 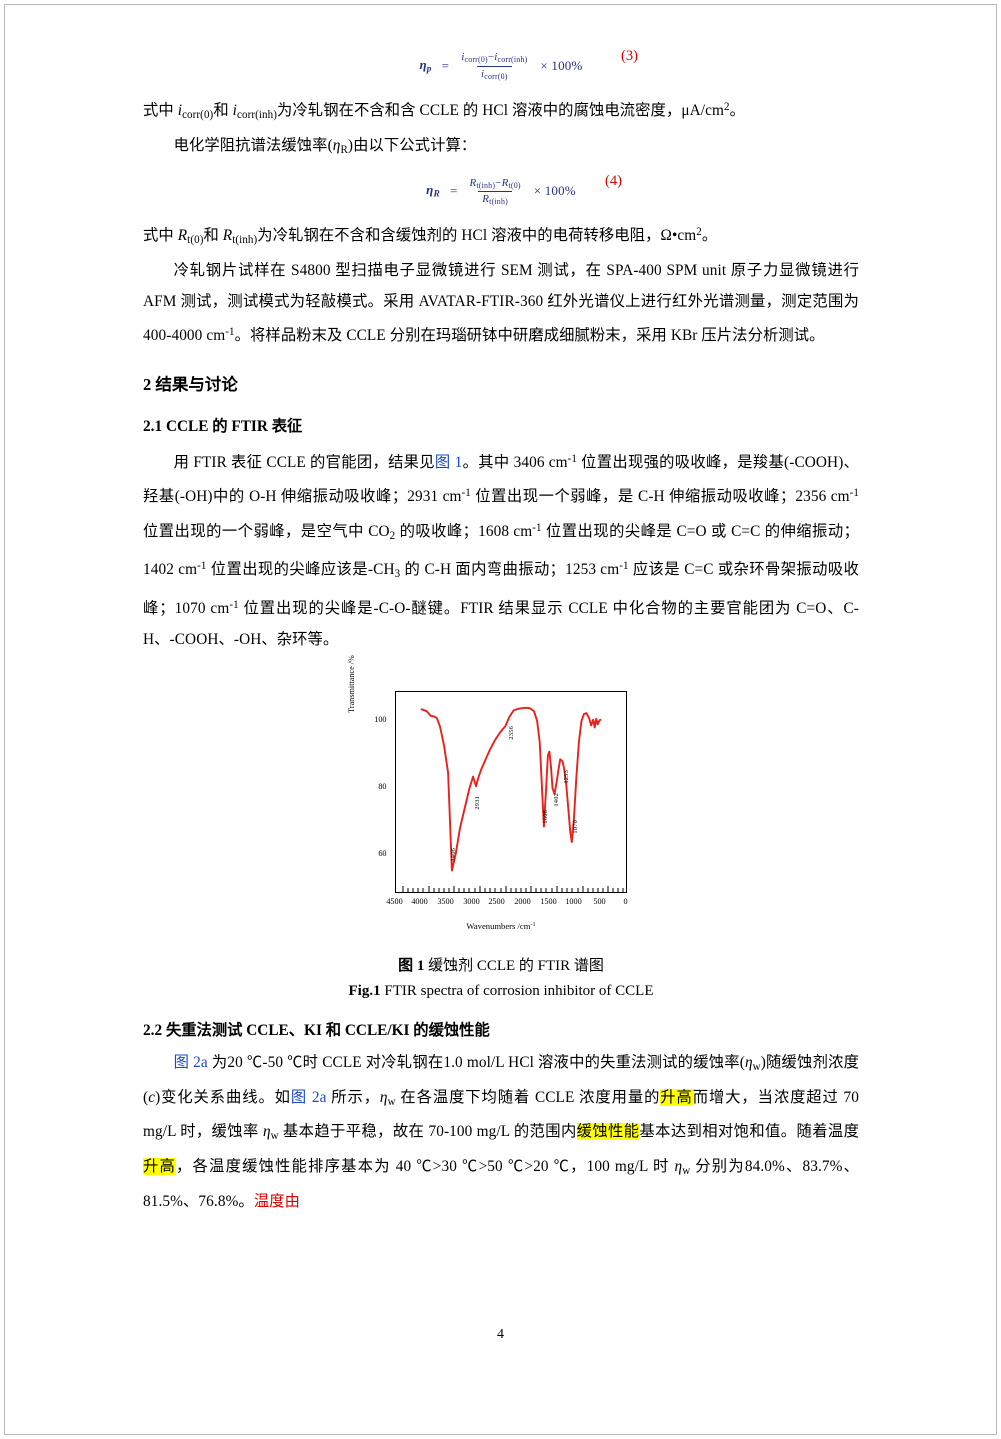 What do you see at coordinates (494, 73) in the screenshot?
I see `equation-3-denominator: icorr(0)` at bounding box center [494, 73].